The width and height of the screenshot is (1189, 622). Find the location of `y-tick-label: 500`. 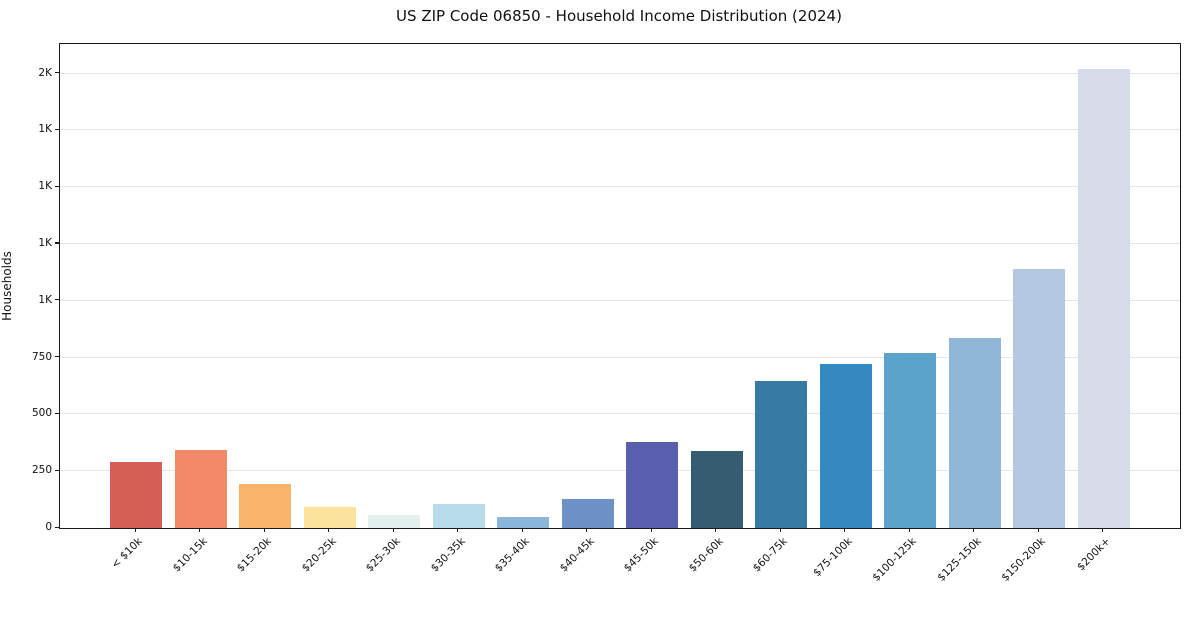

y-tick-label: 500 is located at coordinates (41, 413).